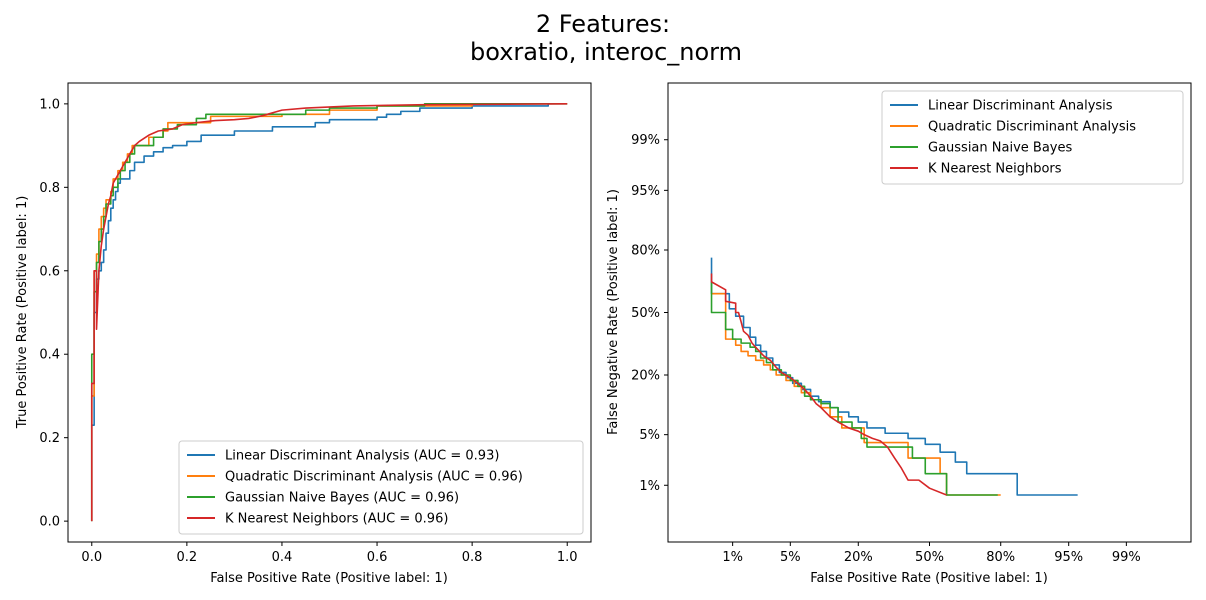 This screenshot has height=600, width=1206. Describe the element at coordinates (336, 519) in the screenshot. I see `roc-legend-label: K Nearest Neighbors (AUC = 0.96)` at that location.